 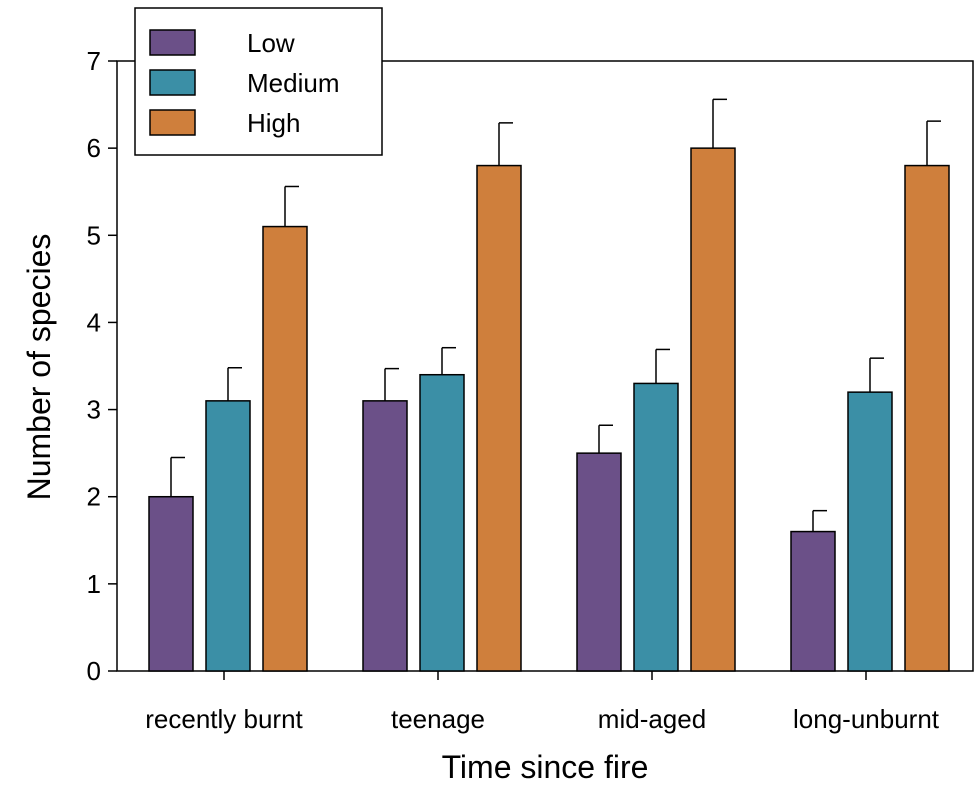 I want to click on legend-label-medium: Medium, so click(x=293, y=83).